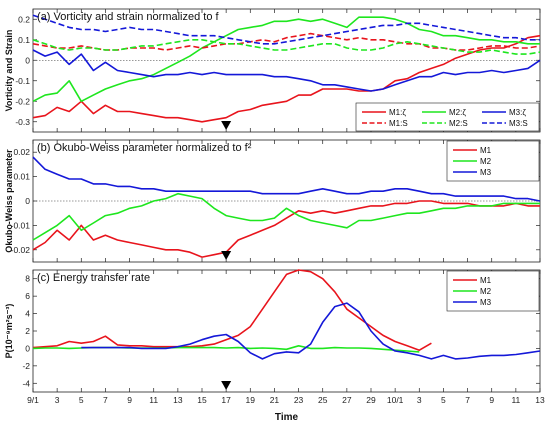  What do you see at coordinates (26, 383) in the screenshot?
I see `y-tick-label: -4` at bounding box center [26, 383].